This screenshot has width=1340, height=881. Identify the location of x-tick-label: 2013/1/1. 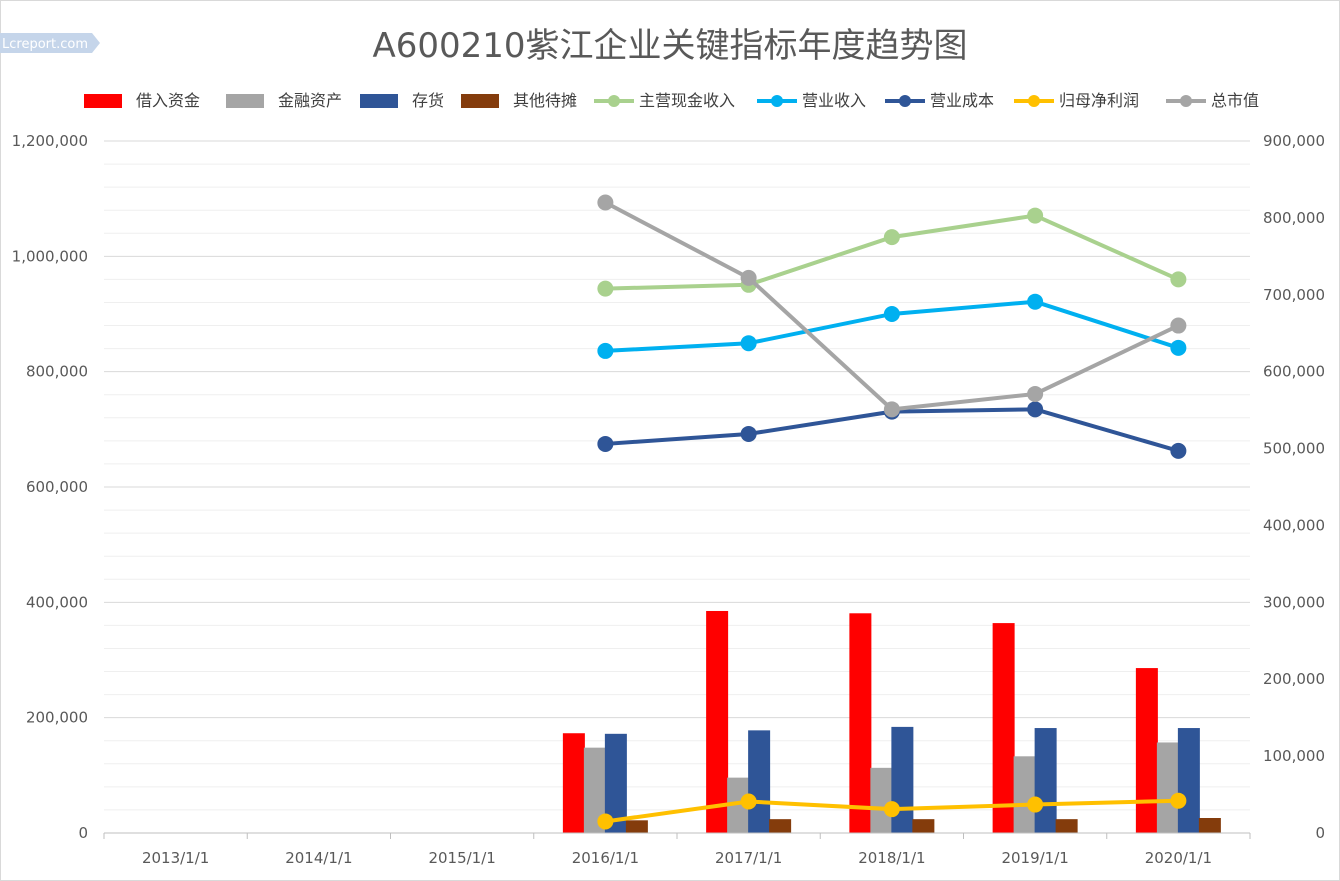
(175, 858).